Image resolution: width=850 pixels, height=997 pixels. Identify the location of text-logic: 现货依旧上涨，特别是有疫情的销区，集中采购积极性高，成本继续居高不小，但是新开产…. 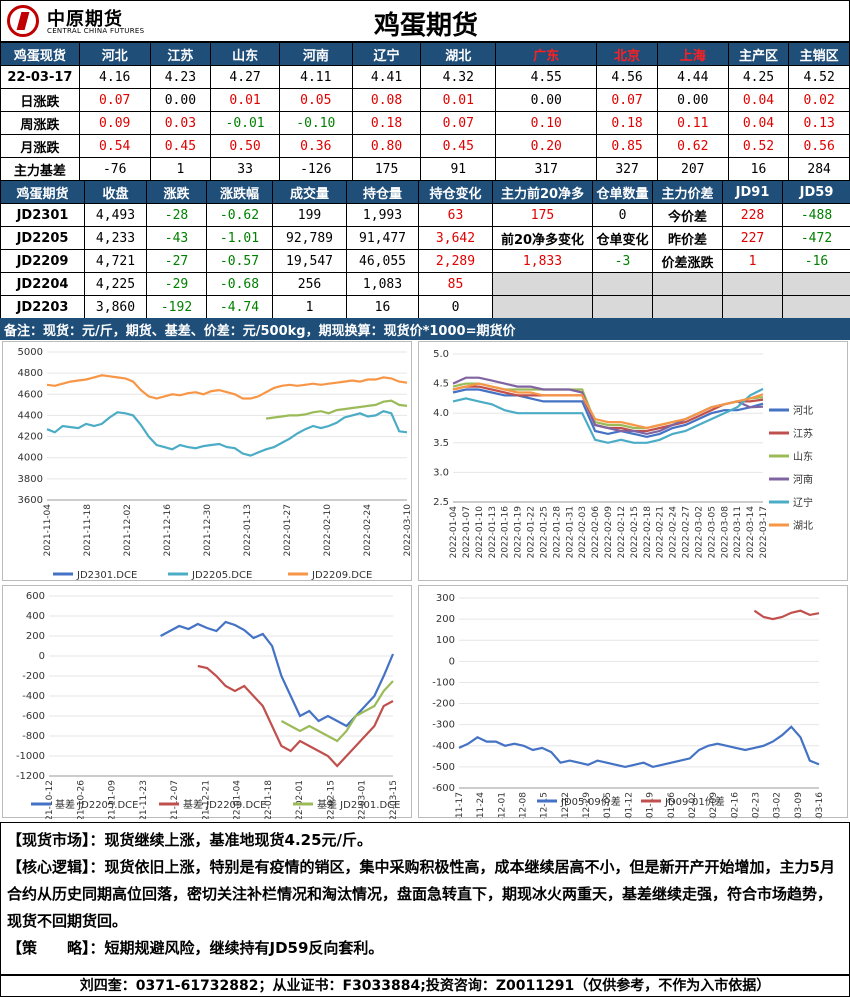
(421, 894).